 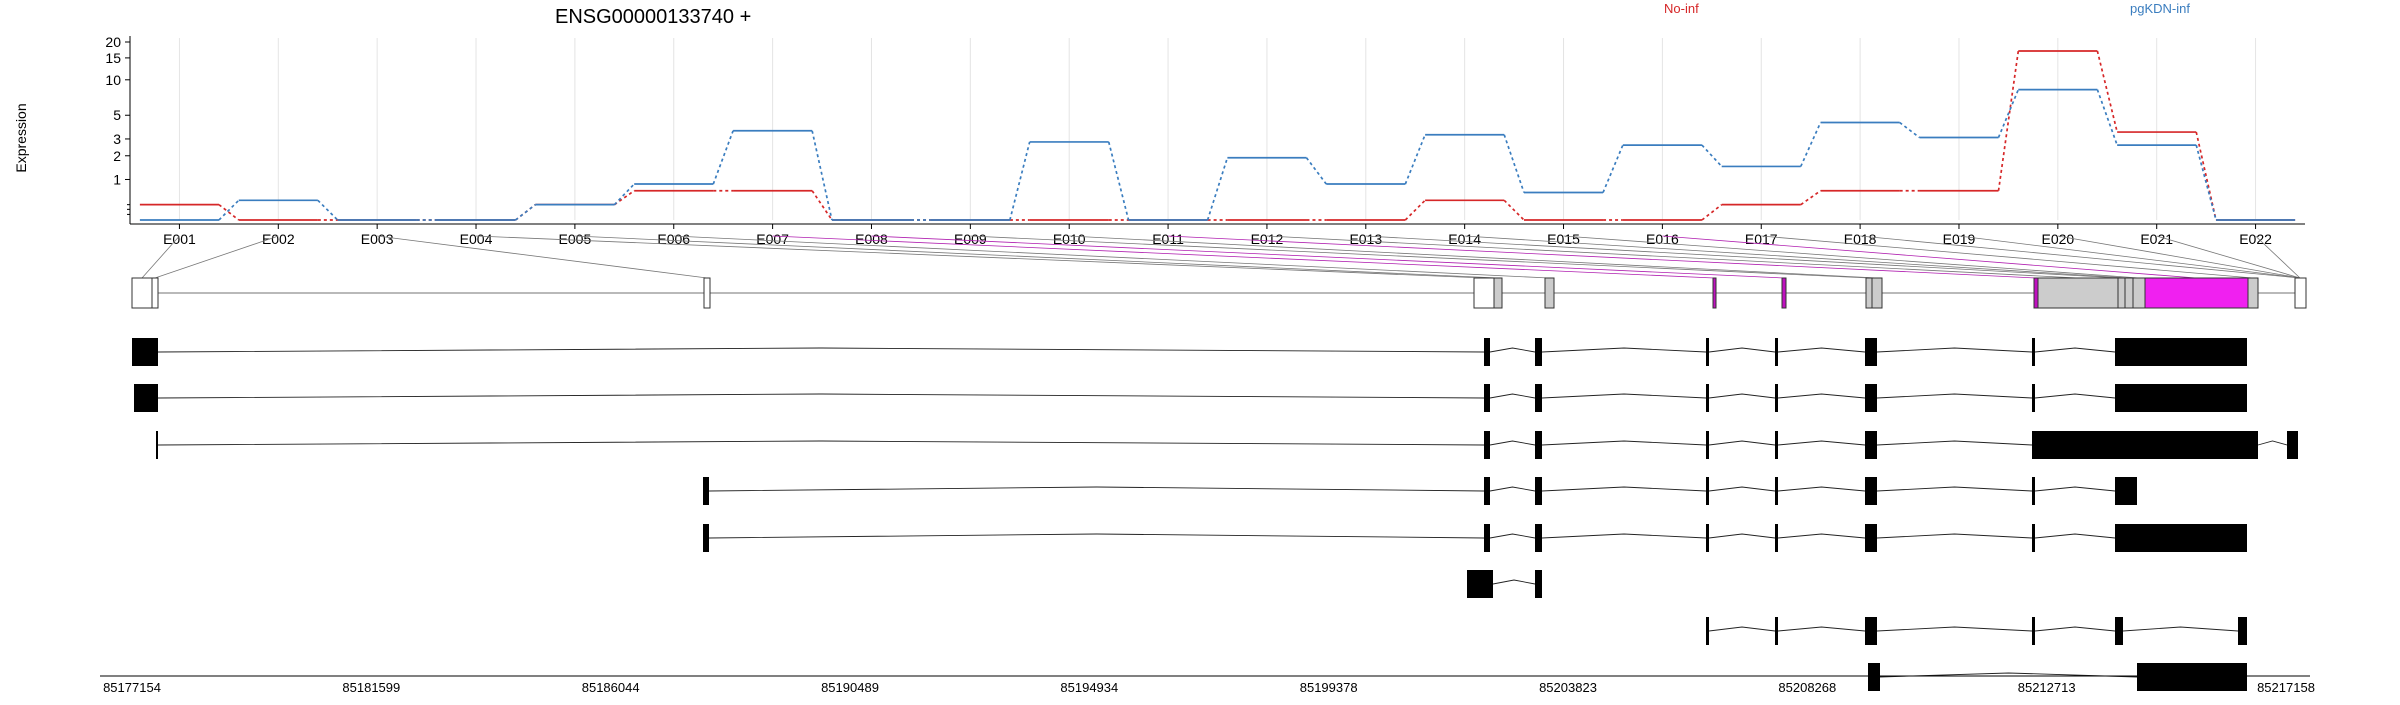 I want to click on connector-e013, so click(x=1743, y=257).